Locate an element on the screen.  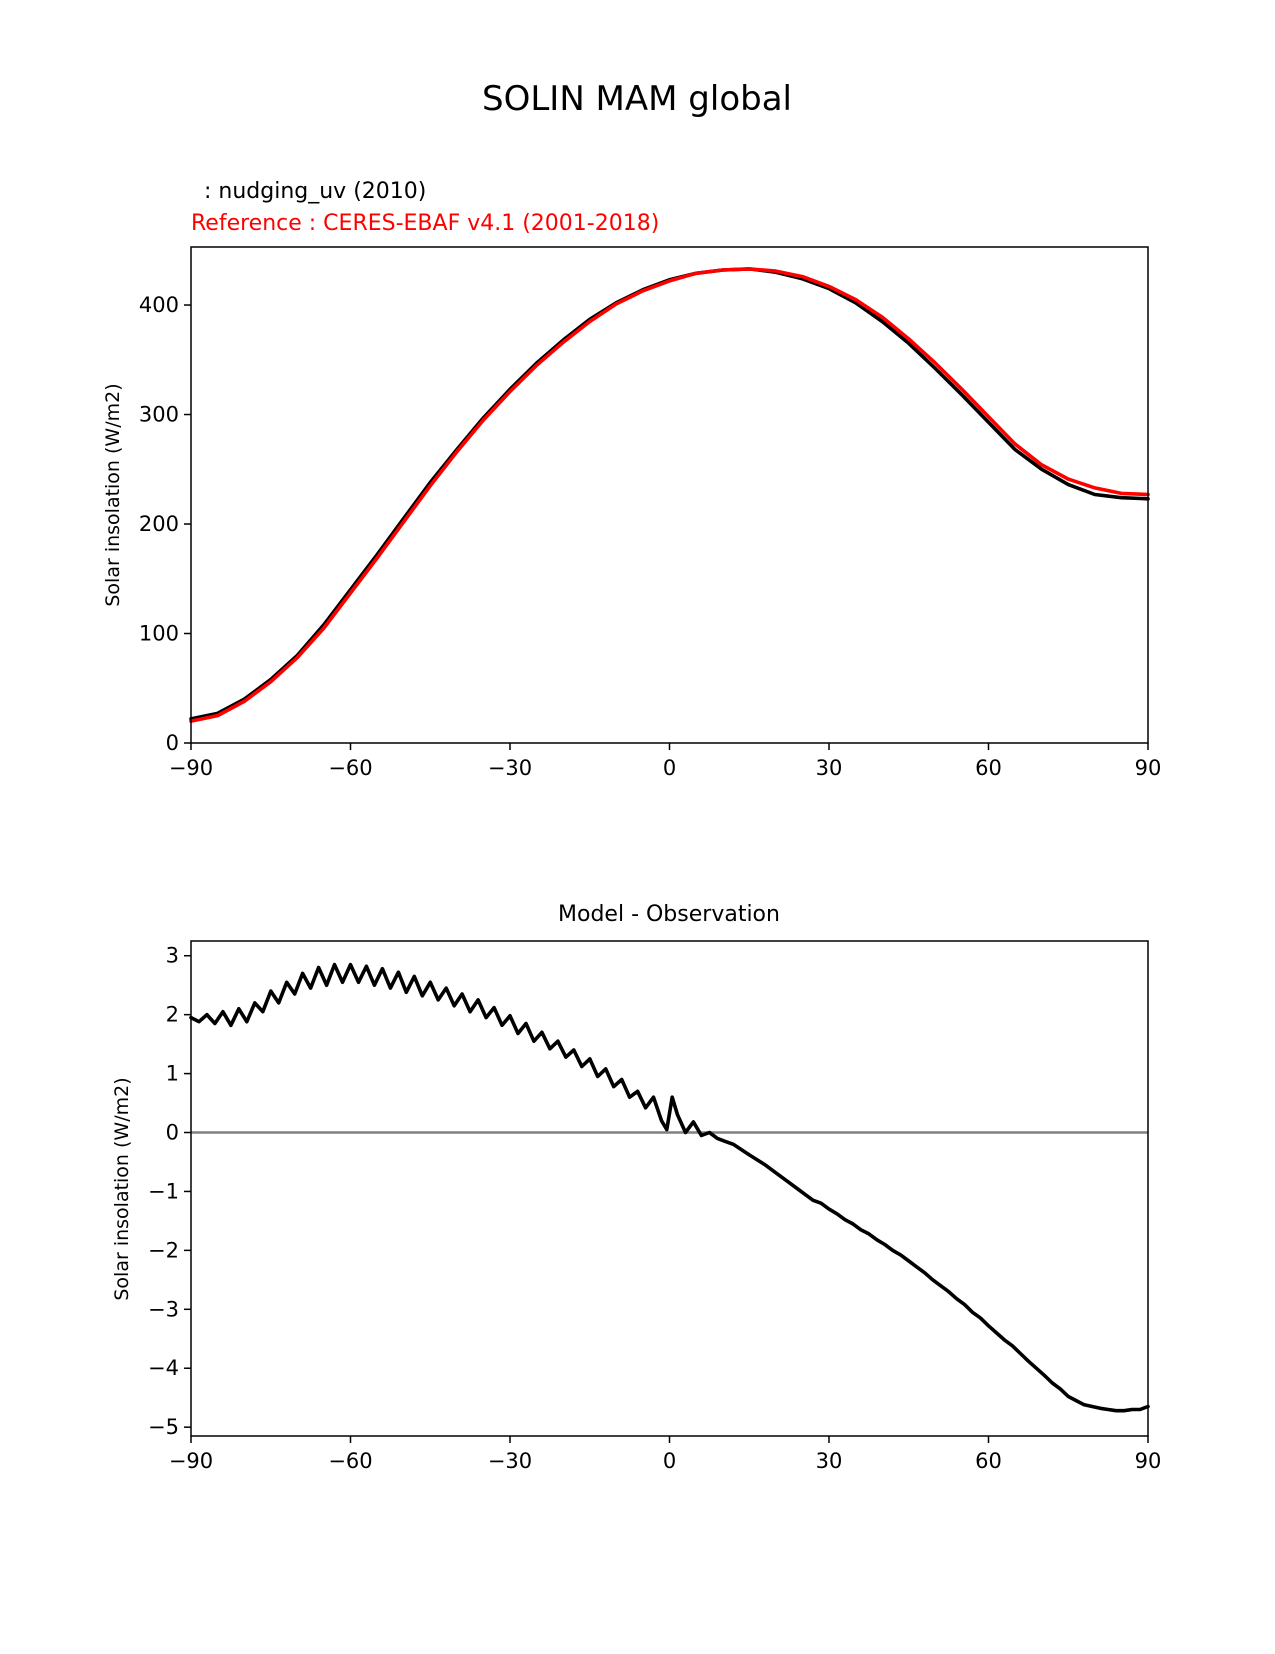
top-legend-model: : nudging_uv (2010) is located at coordinates (311, 191).